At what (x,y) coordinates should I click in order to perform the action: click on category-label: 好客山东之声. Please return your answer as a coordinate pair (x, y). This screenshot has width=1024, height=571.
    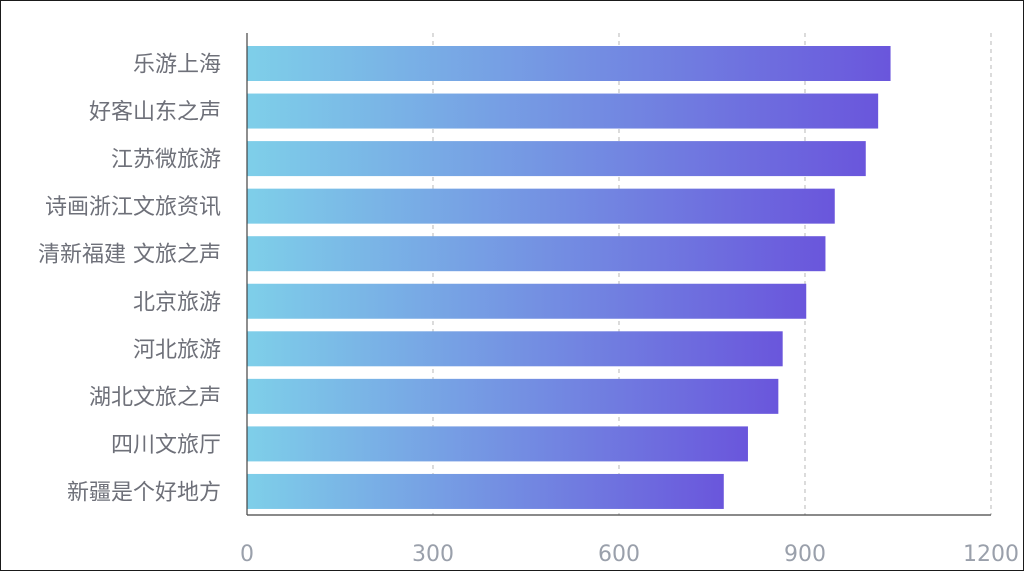
    Looking at the image, I should click on (155, 112).